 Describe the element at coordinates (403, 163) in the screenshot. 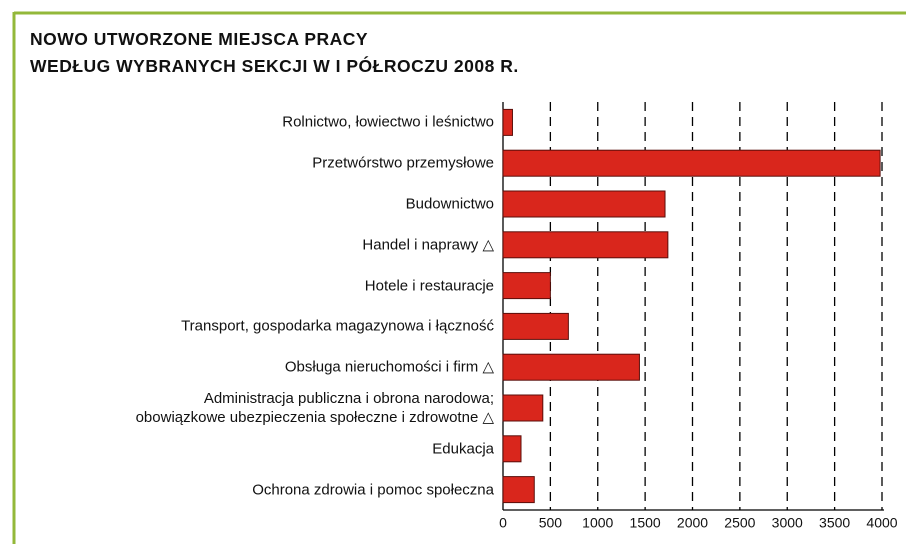

I see `y-tick-label: Przetwórstwo przemysłowe` at that location.